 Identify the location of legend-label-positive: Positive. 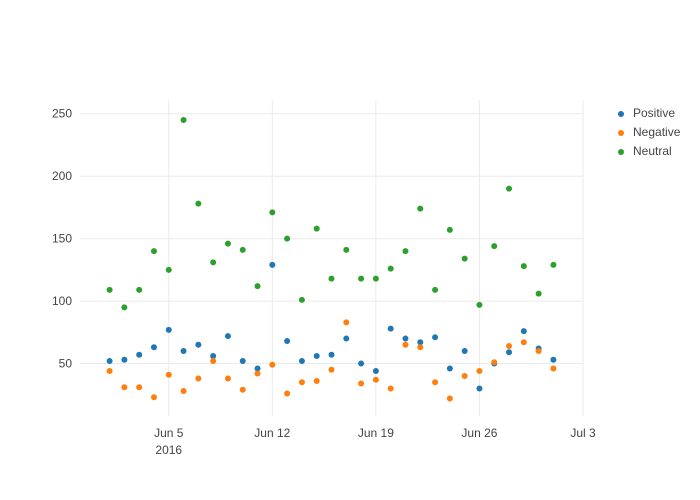
(654, 113).